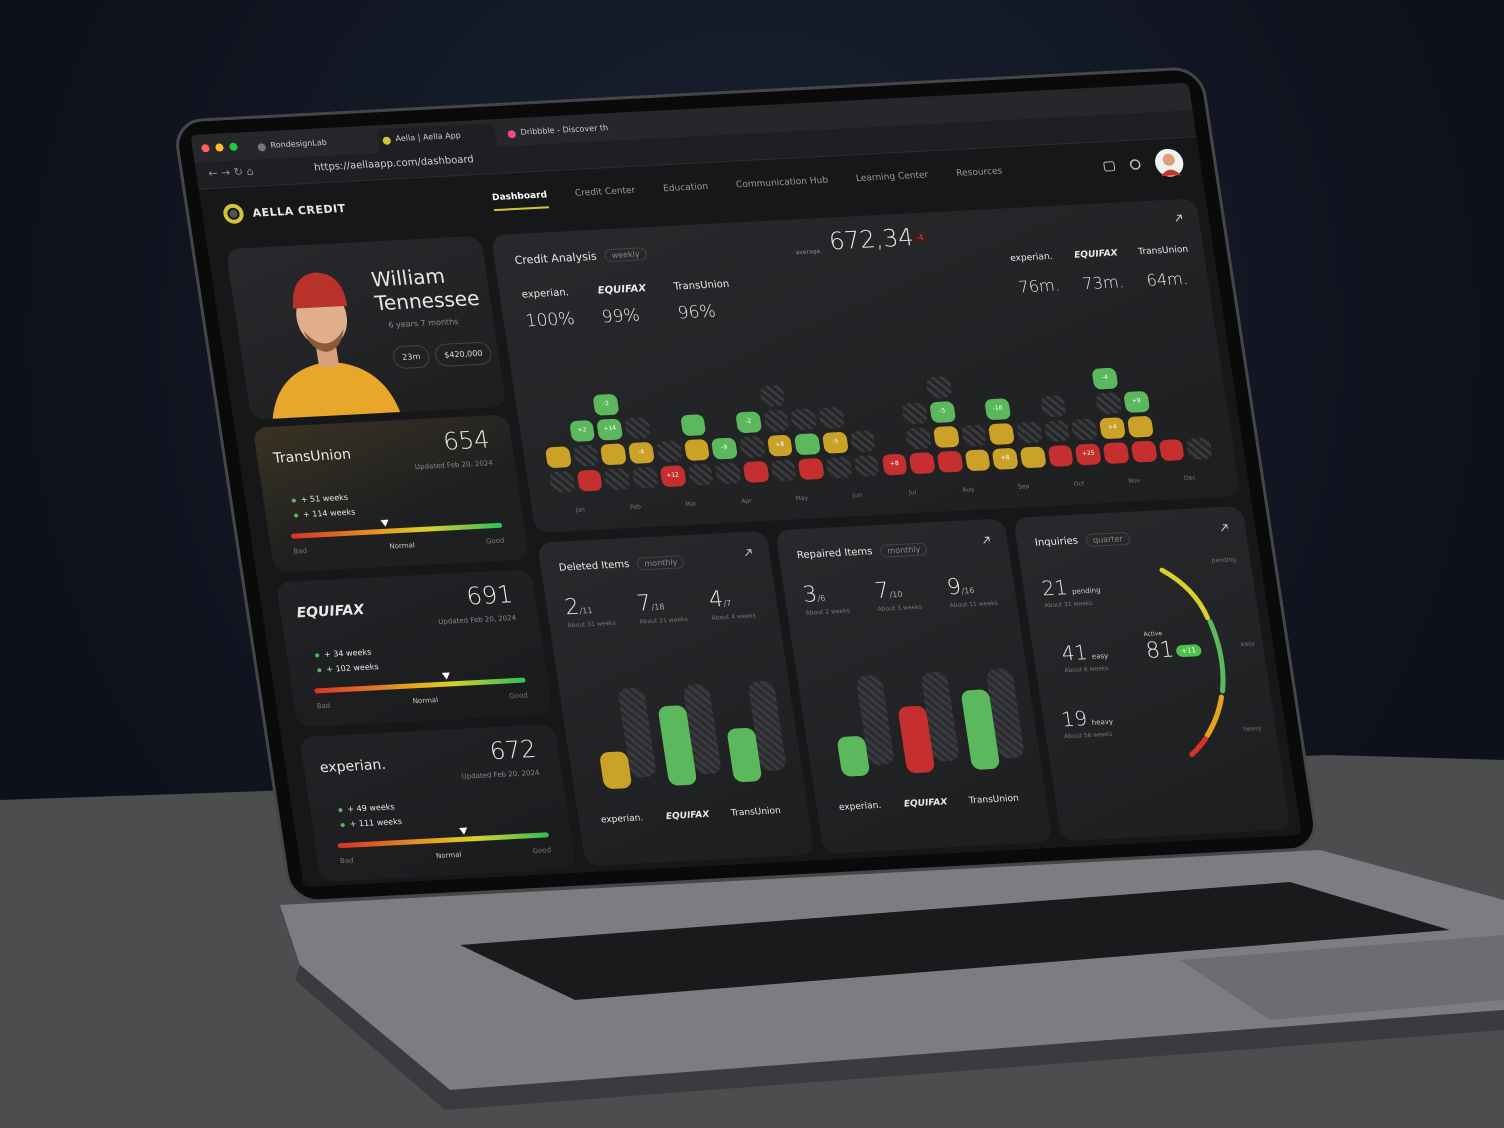  I want to click on stat: 4/7 About 4 weeks, so click(731, 603).